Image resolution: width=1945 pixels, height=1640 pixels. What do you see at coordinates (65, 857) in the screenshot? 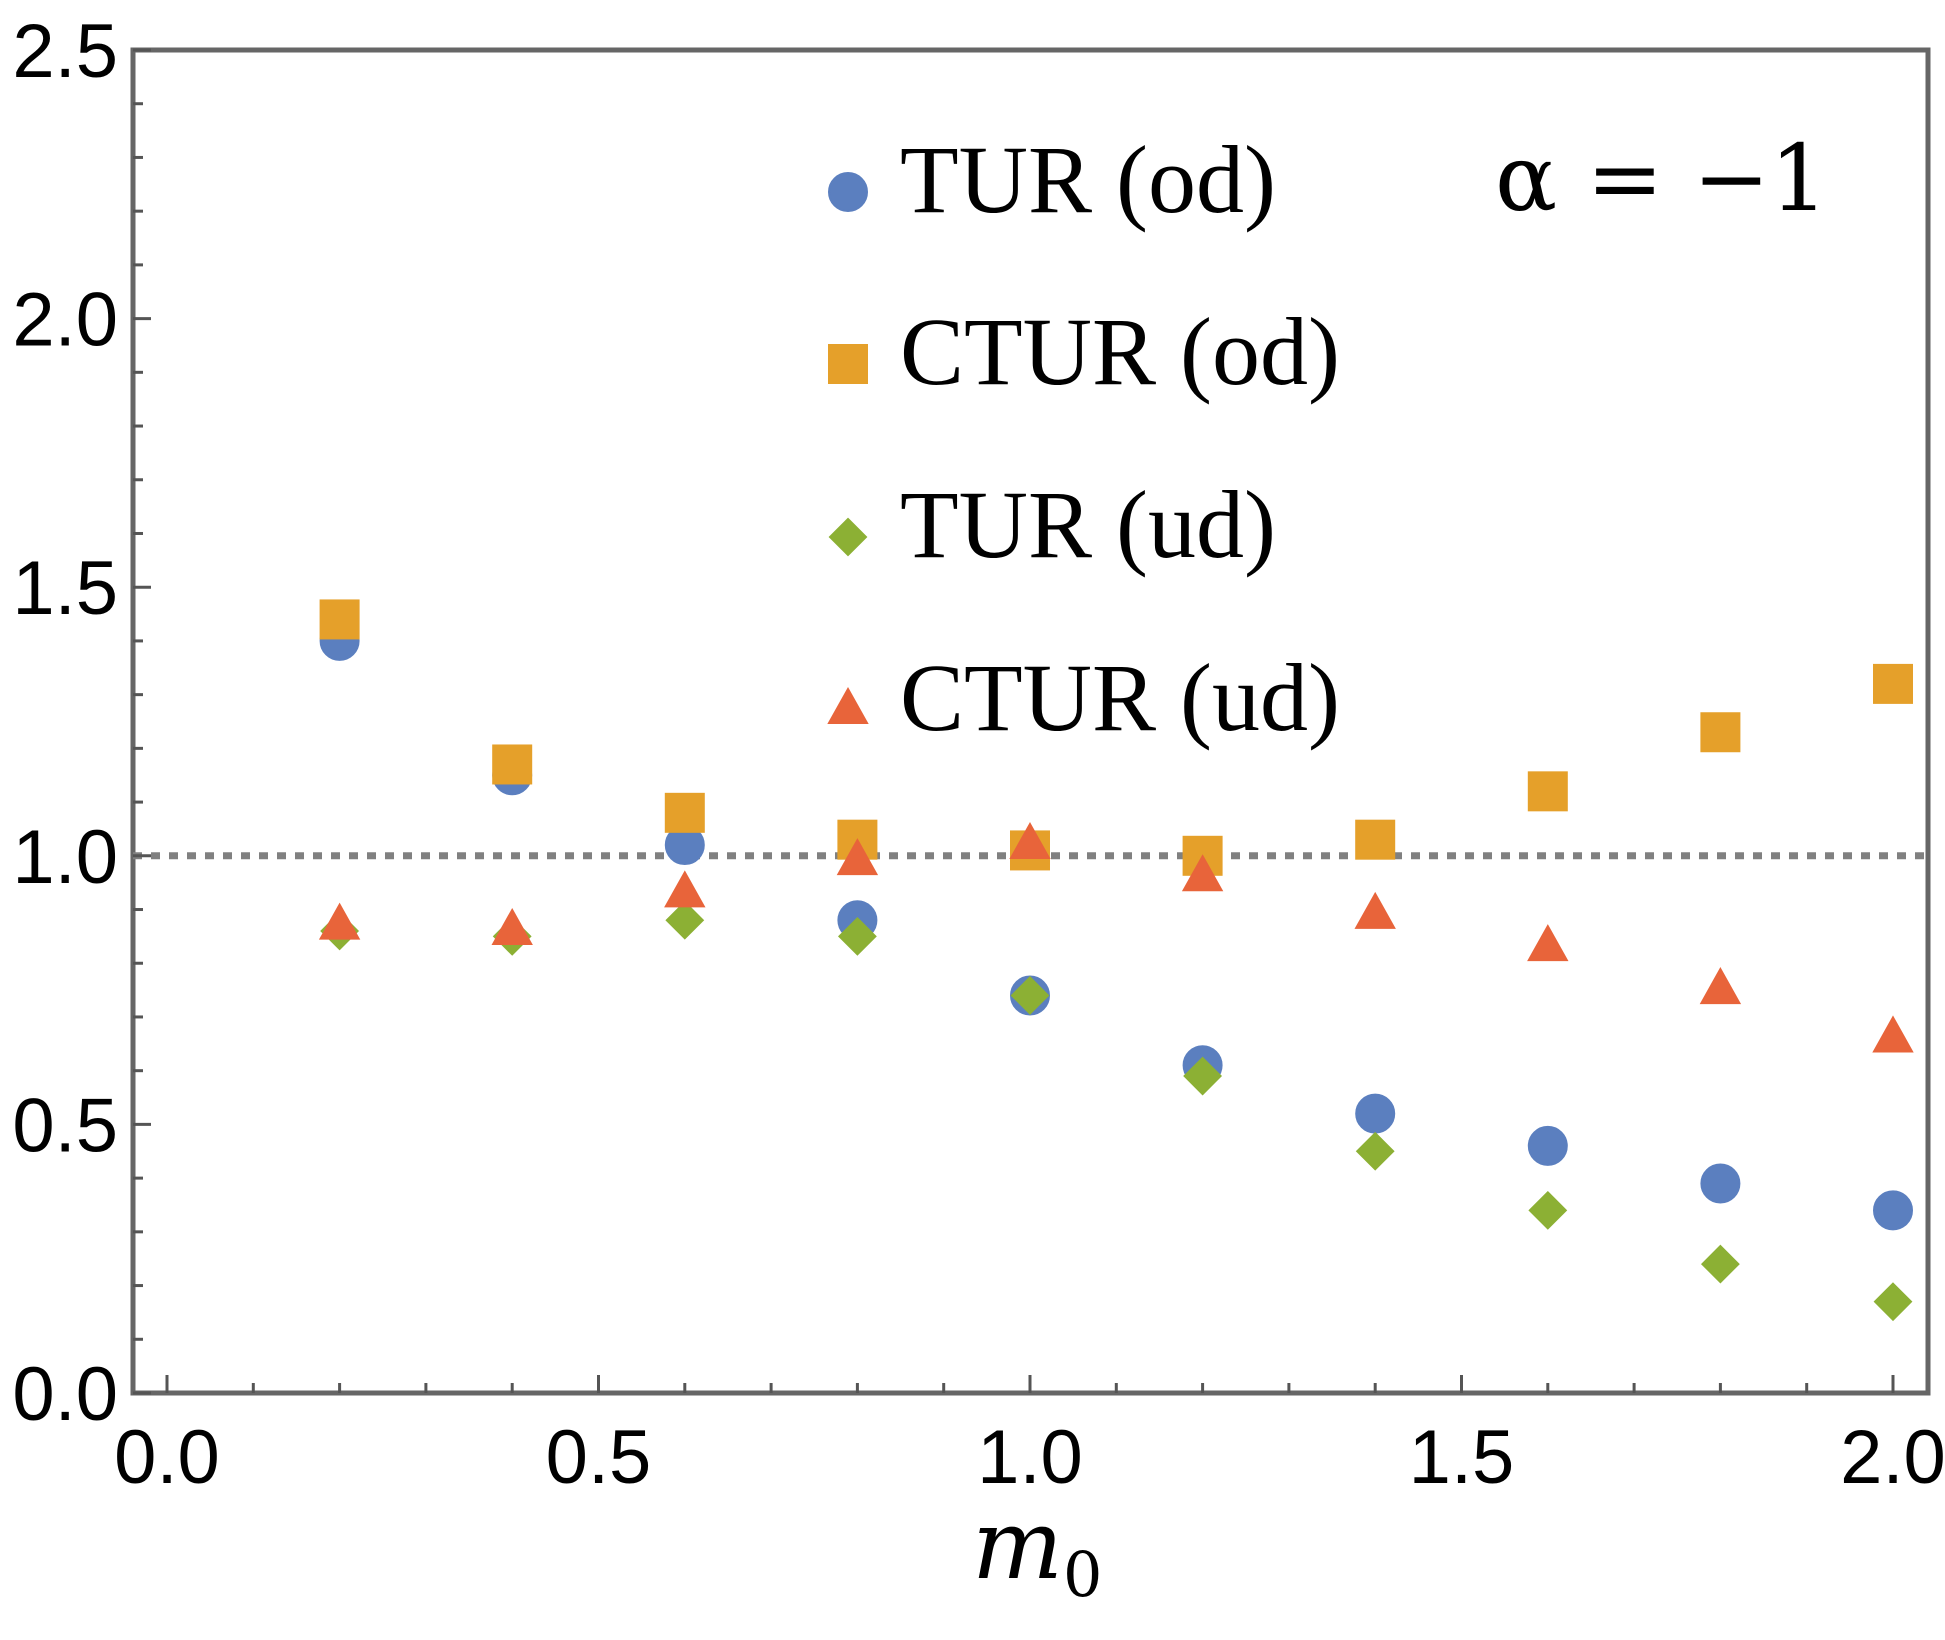
I see `y-tick-label: 1.0` at bounding box center [65, 857].